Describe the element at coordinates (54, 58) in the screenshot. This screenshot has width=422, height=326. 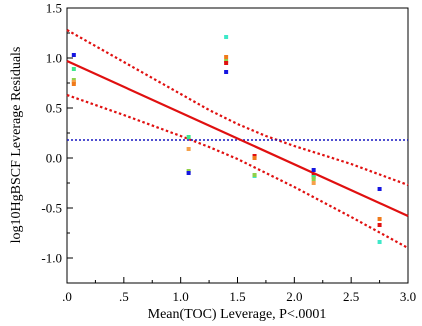
I see `y-tick-label: 1.0` at that location.